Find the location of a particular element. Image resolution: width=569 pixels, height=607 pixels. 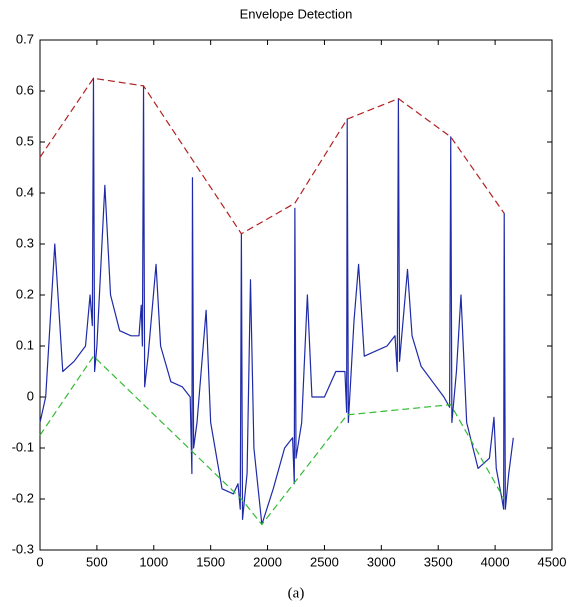

x-tick-label: 3000 is located at coordinates (381, 561).